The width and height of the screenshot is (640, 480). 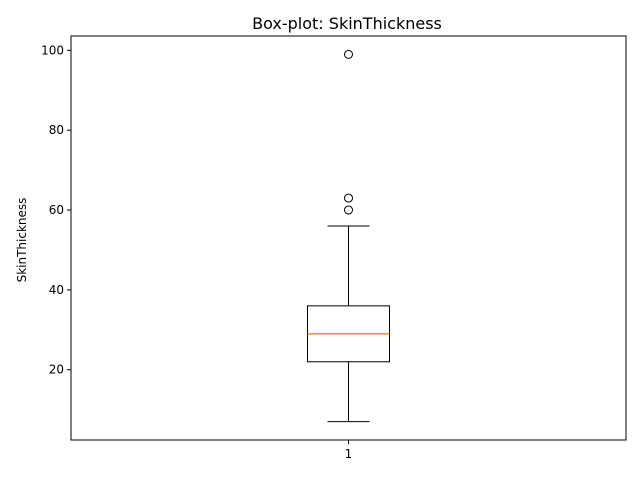 What do you see at coordinates (52, 50) in the screenshot?
I see `y-tick-label: 100` at bounding box center [52, 50].